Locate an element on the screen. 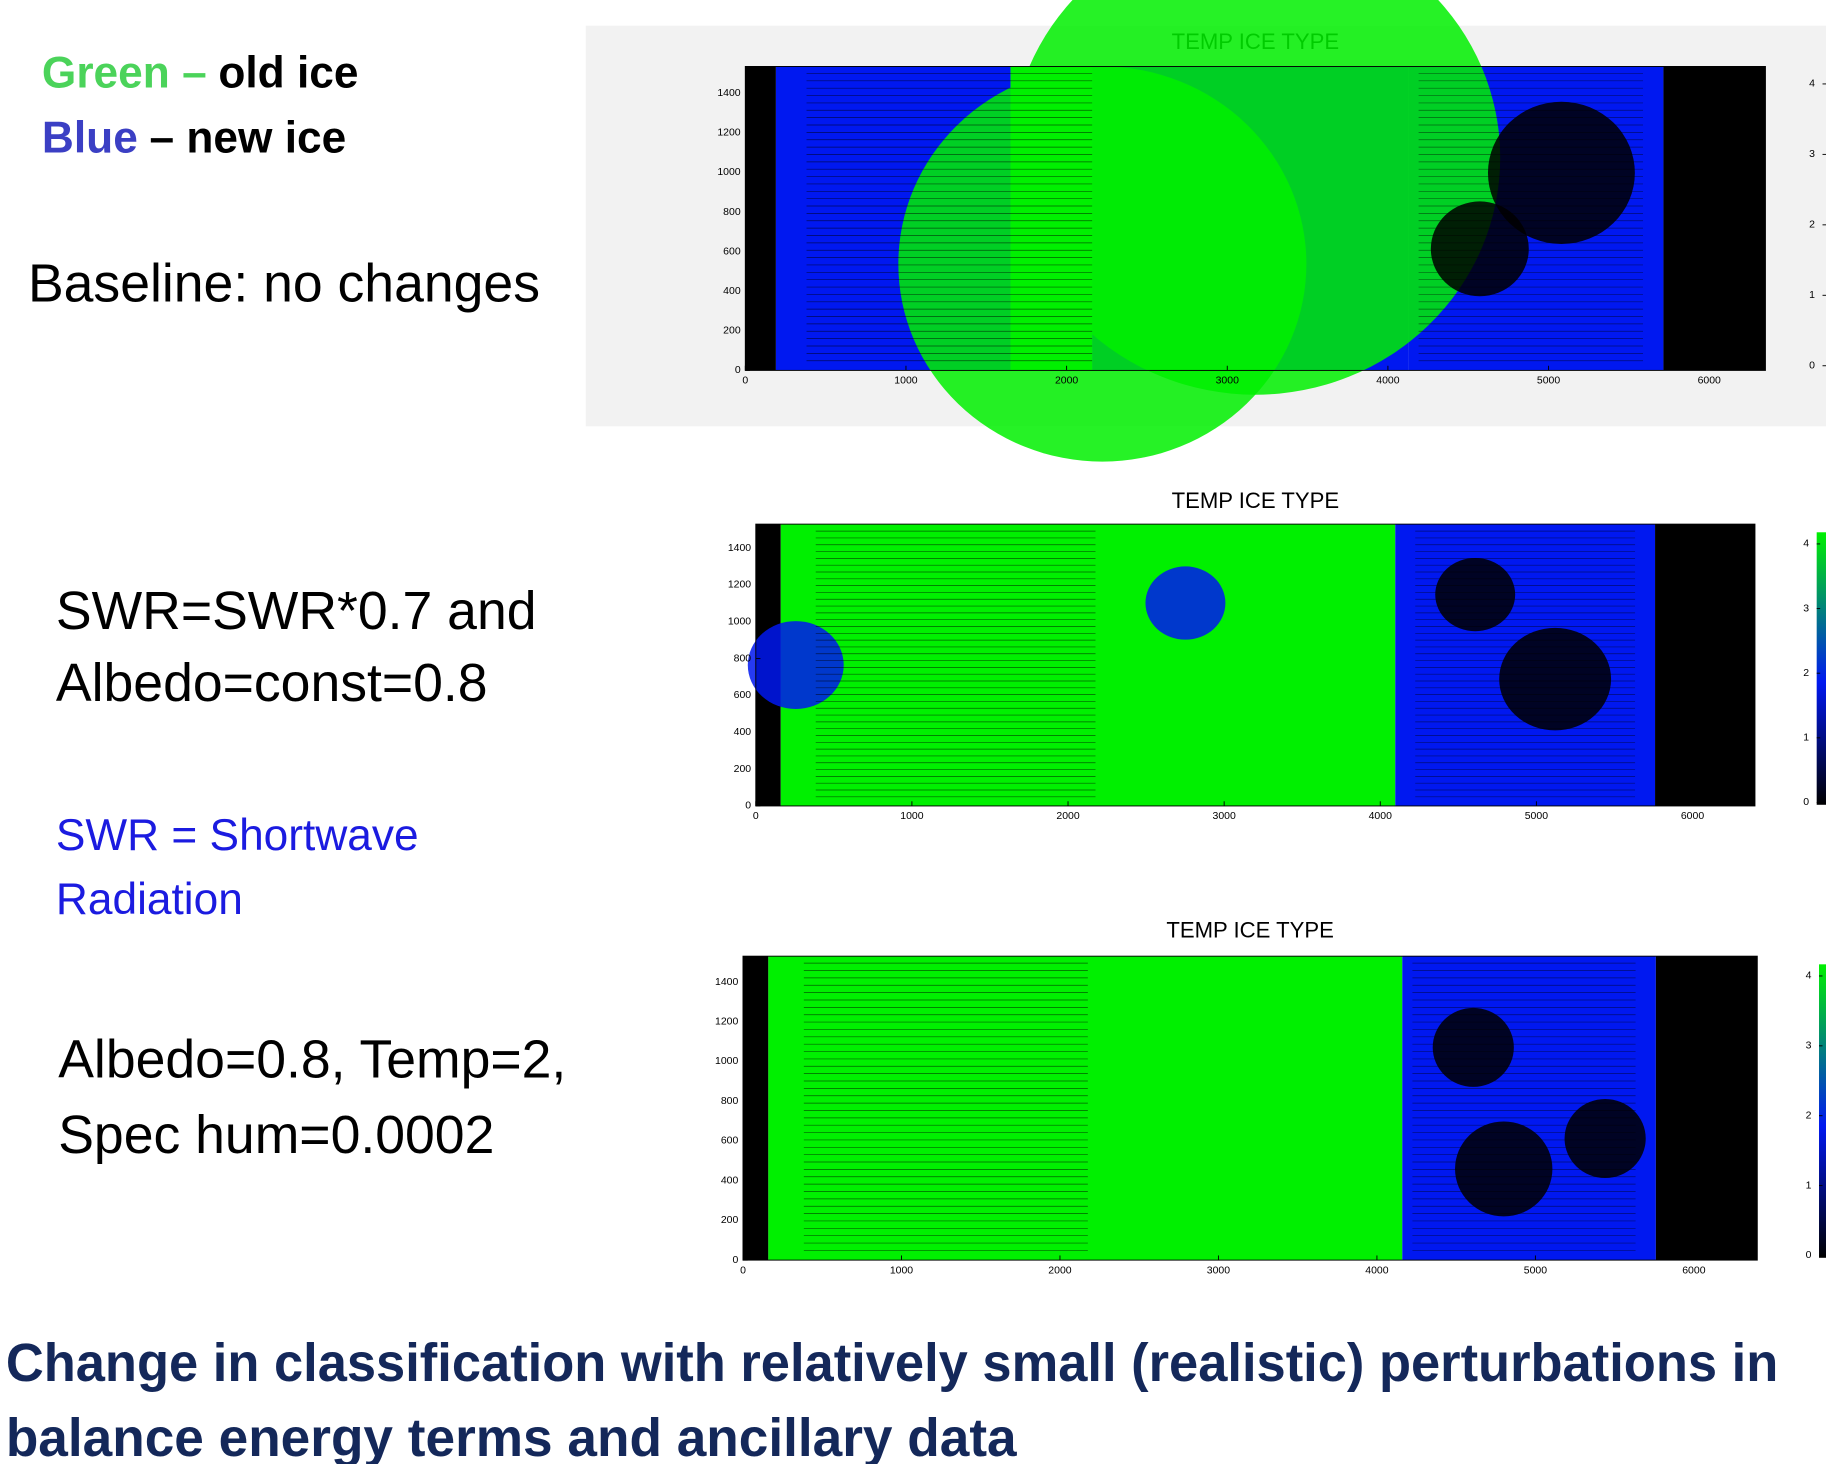  note: Radiation is located at coordinates (149, 899).